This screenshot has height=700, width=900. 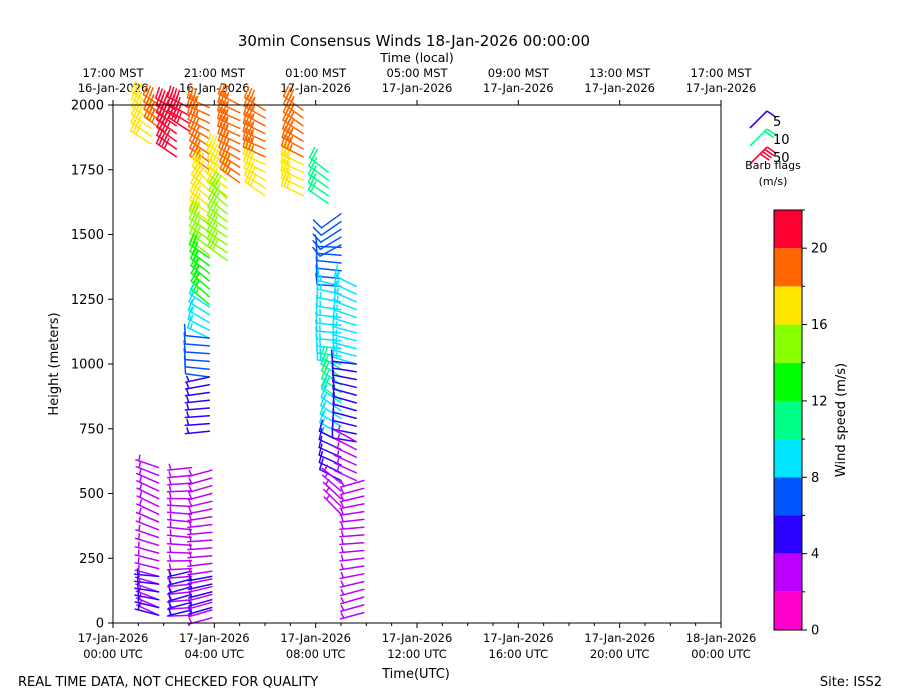 What do you see at coordinates (721, 654) in the screenshot?
I see `x-tick-time: 00:00 UTC` at bounding box center [721, 654].